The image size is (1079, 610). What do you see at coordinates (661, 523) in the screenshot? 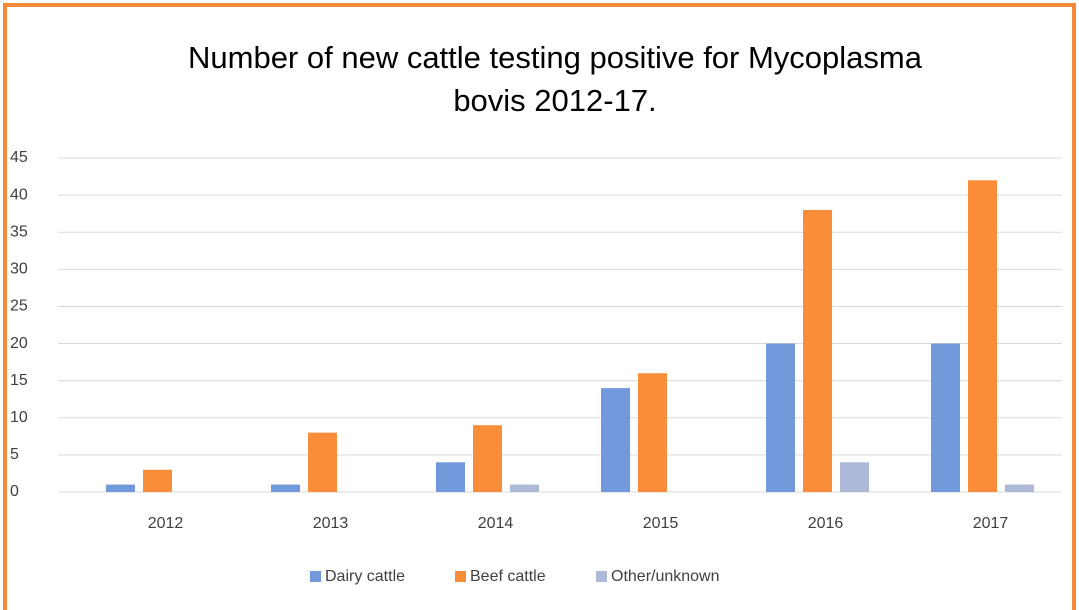
I see `x-tick-label: 2015` at bounding box center [661, 523].